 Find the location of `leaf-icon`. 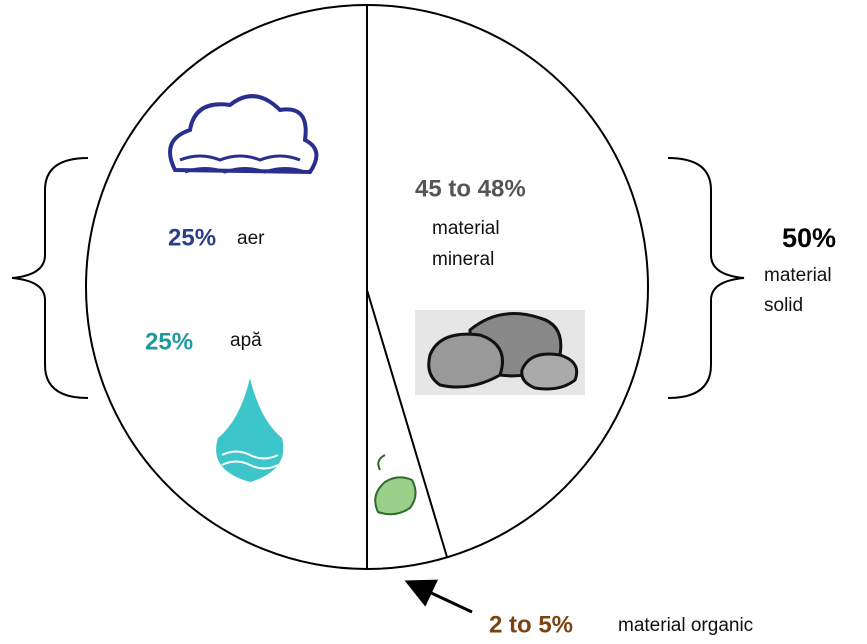

leaf-icon is located at coordinates (395, 485).